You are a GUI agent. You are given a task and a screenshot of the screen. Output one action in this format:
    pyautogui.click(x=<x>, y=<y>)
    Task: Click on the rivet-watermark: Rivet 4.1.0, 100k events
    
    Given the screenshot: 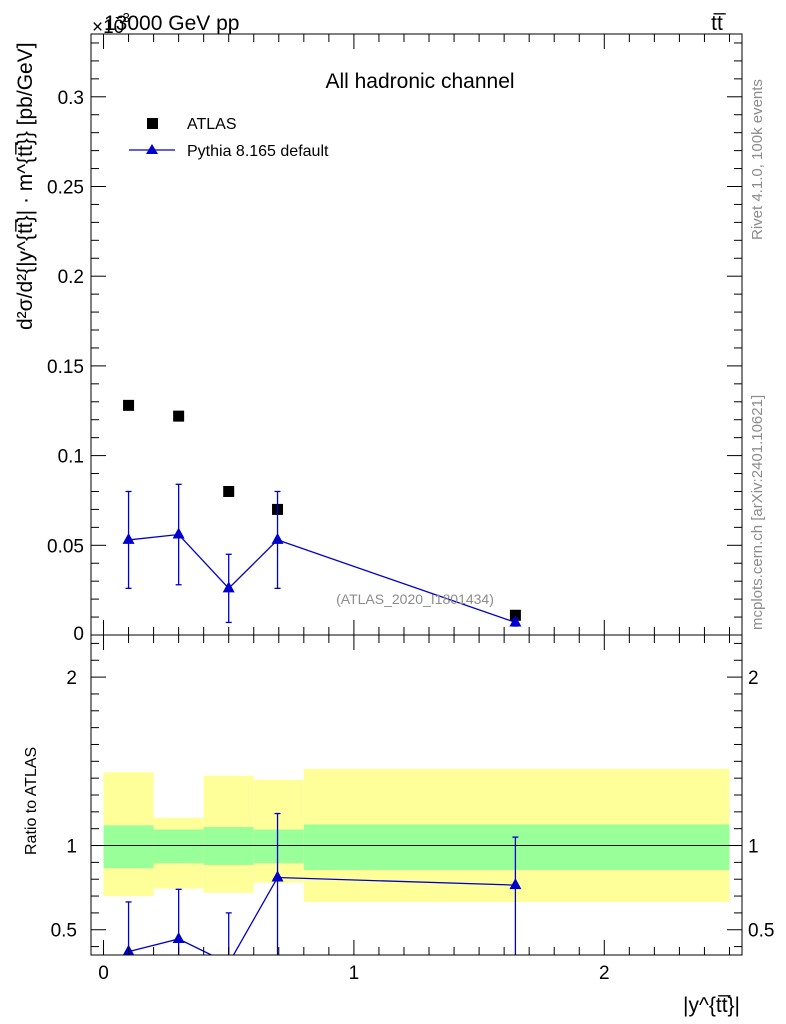 What is the action you would take?
    pyautogui.click(x=757, y=159)
    